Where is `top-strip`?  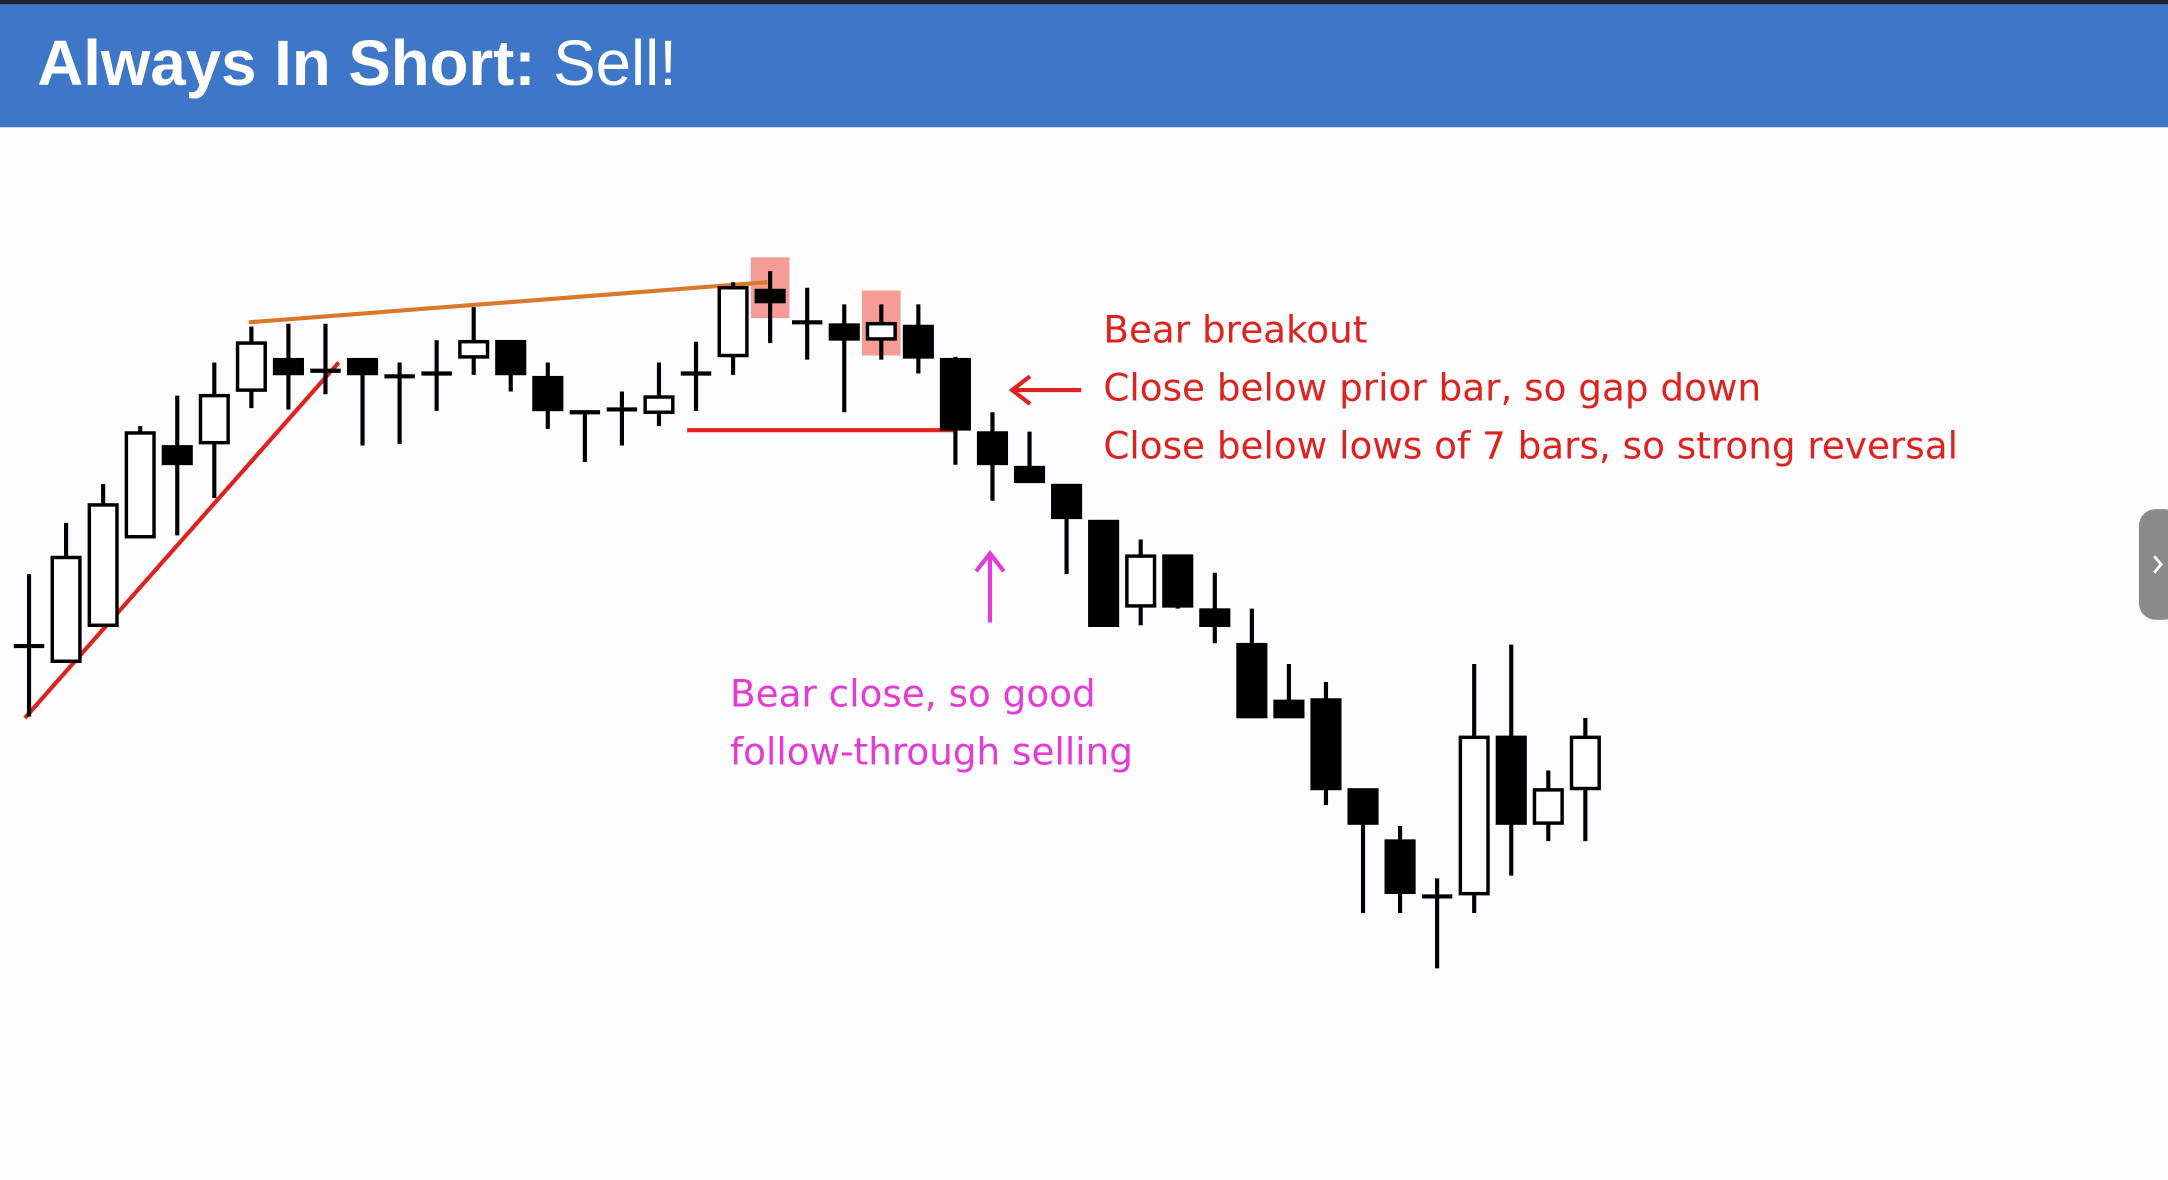
top-strip is located at coordinates (1084, 2).